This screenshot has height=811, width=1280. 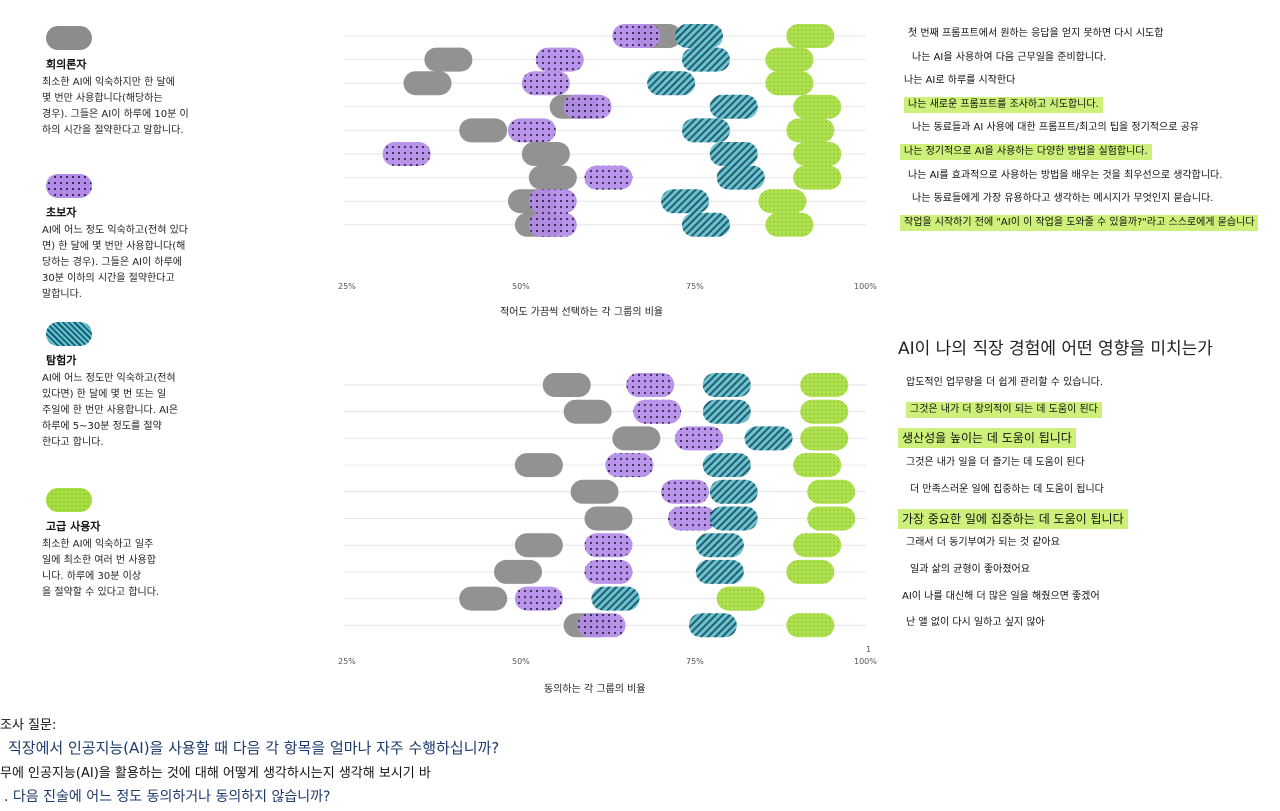 I want to click on x-tick-label: 75%, so click(x=695, y=286).